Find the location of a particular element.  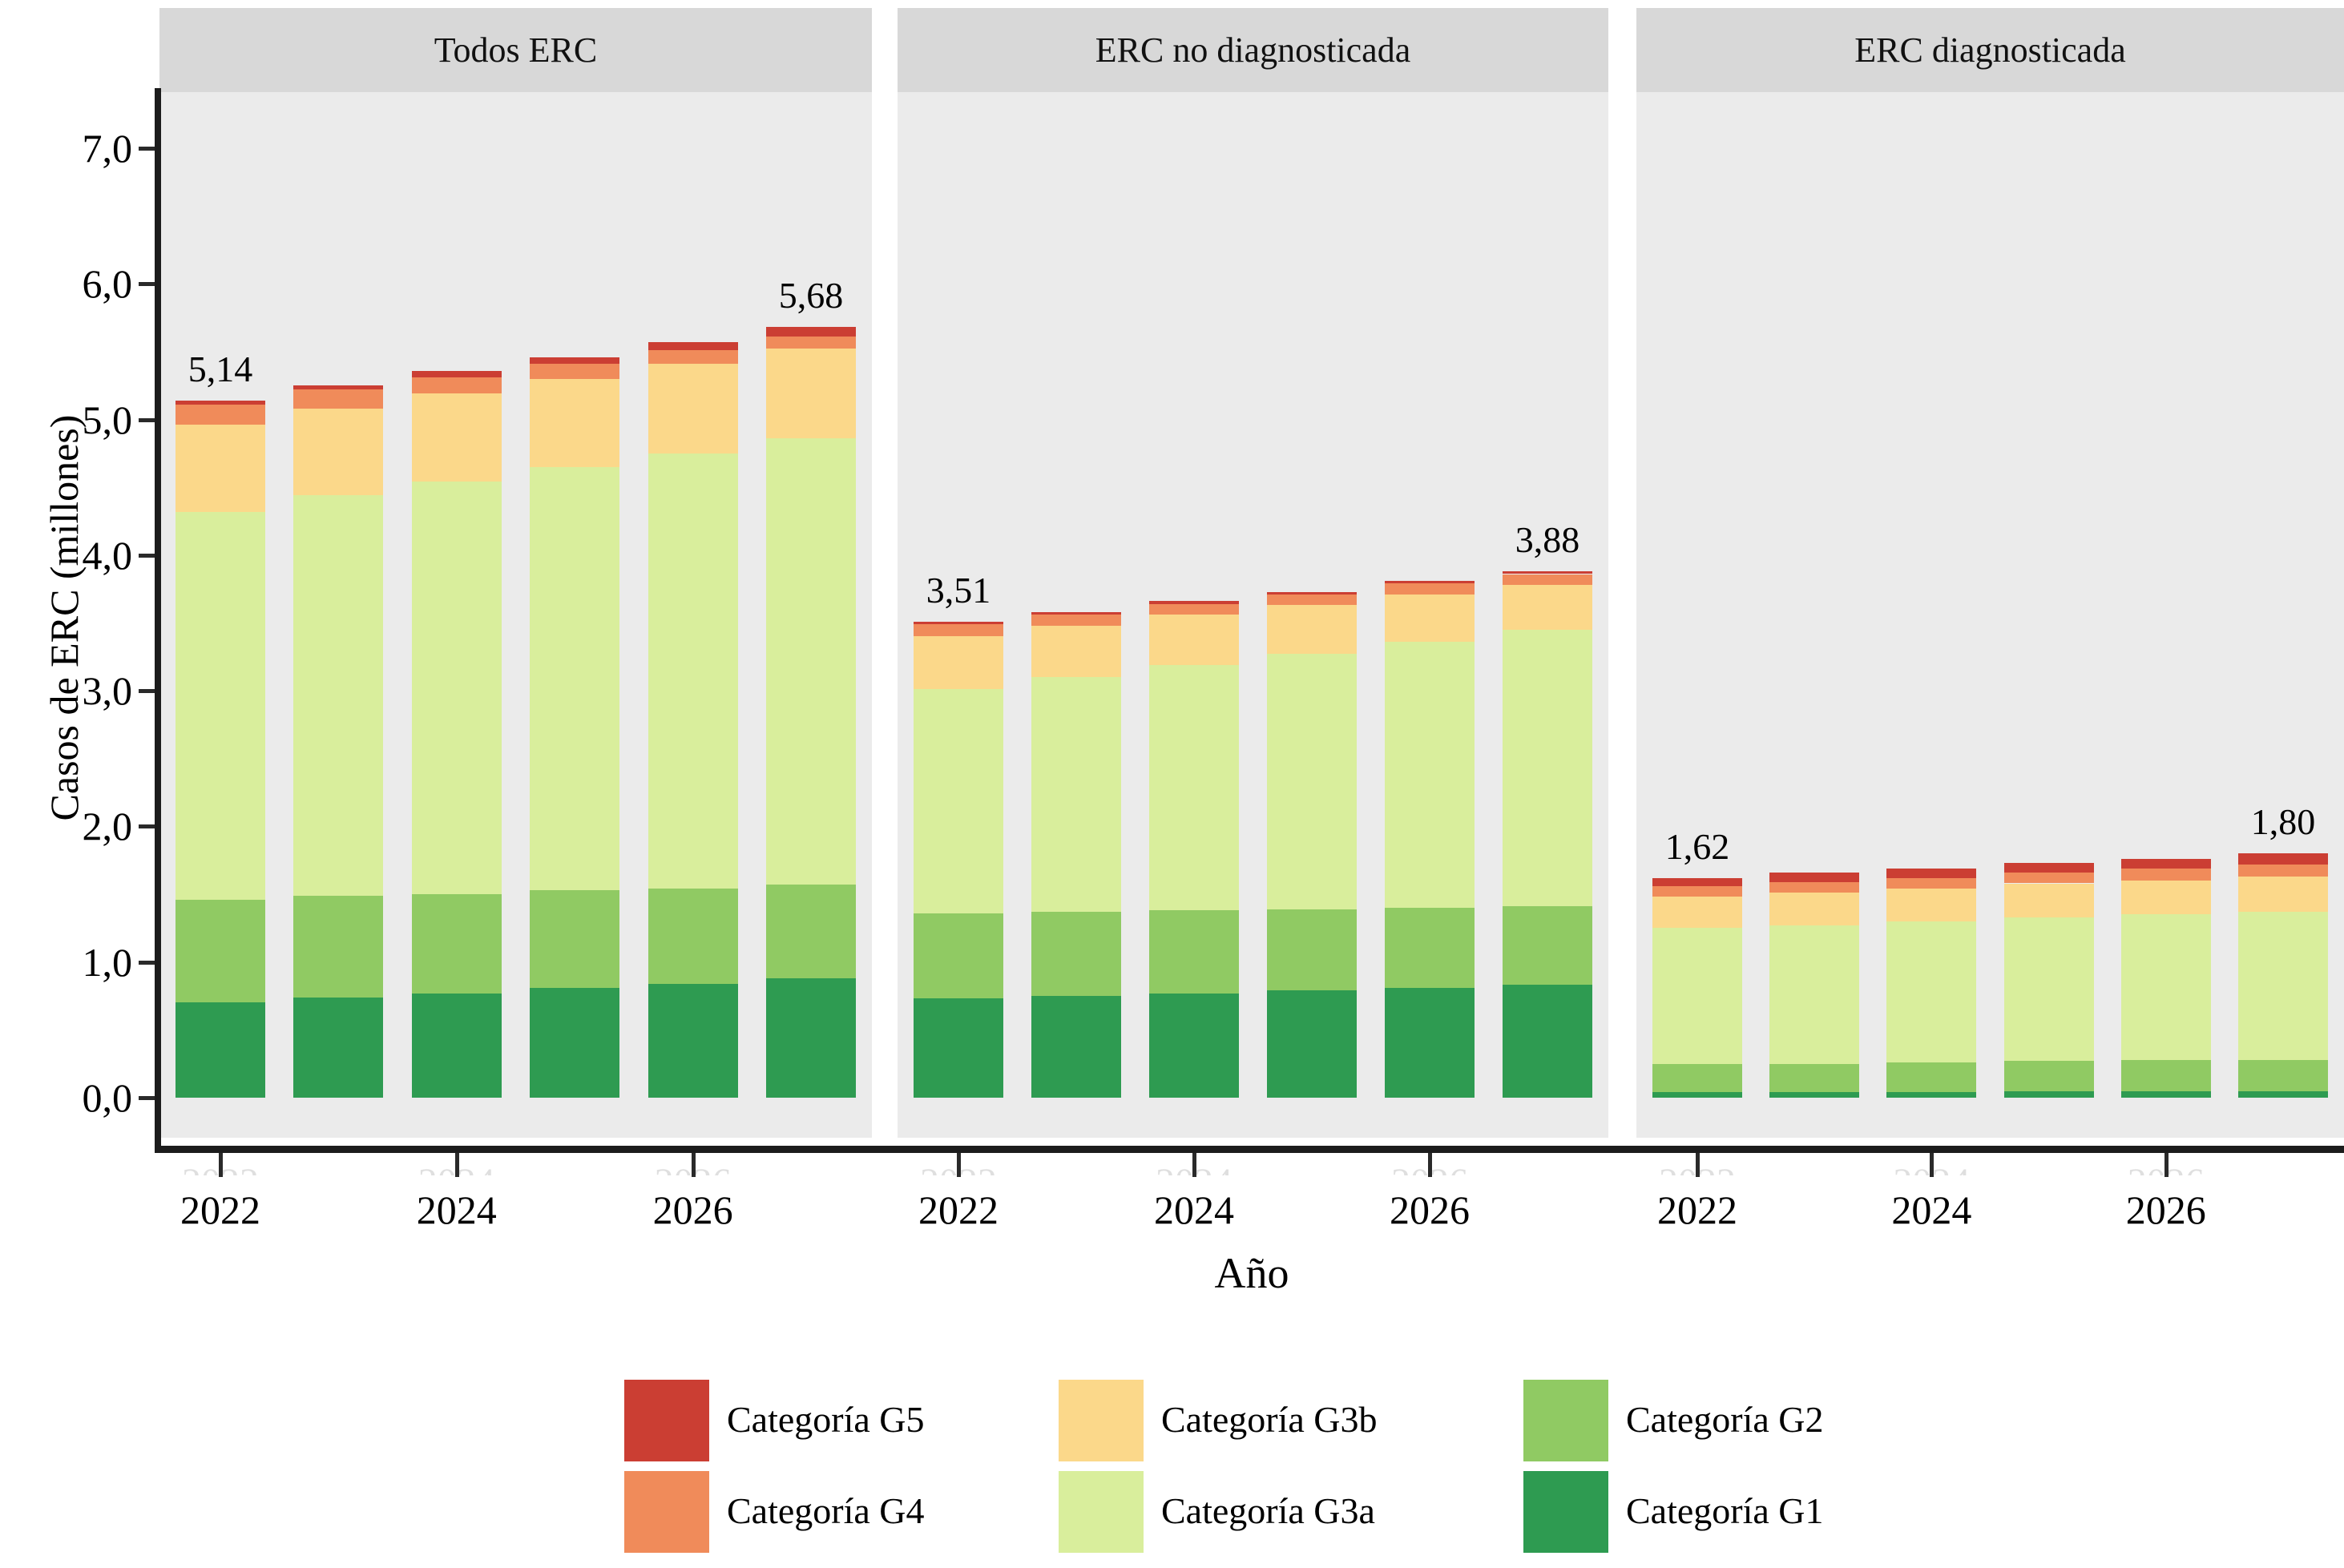

legend-label-g2: Categoría G2 is located at coordinates (1725, 1419).